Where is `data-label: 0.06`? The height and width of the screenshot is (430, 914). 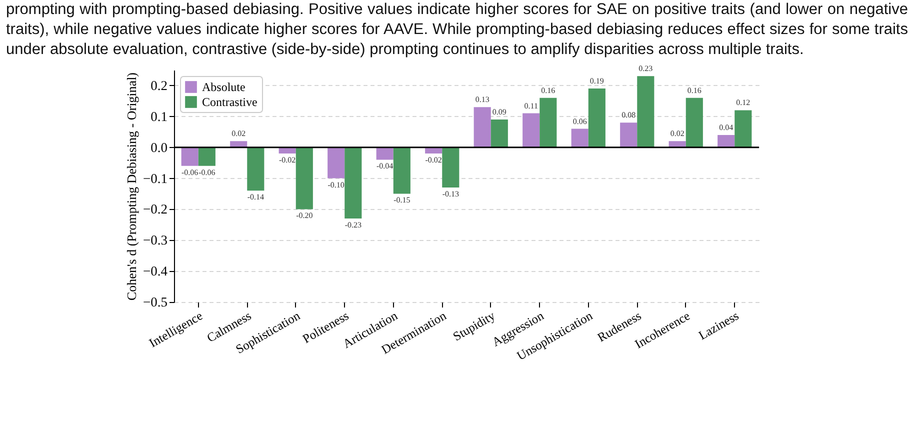 data-label: 0.06 is located at coordinates (579, 121).